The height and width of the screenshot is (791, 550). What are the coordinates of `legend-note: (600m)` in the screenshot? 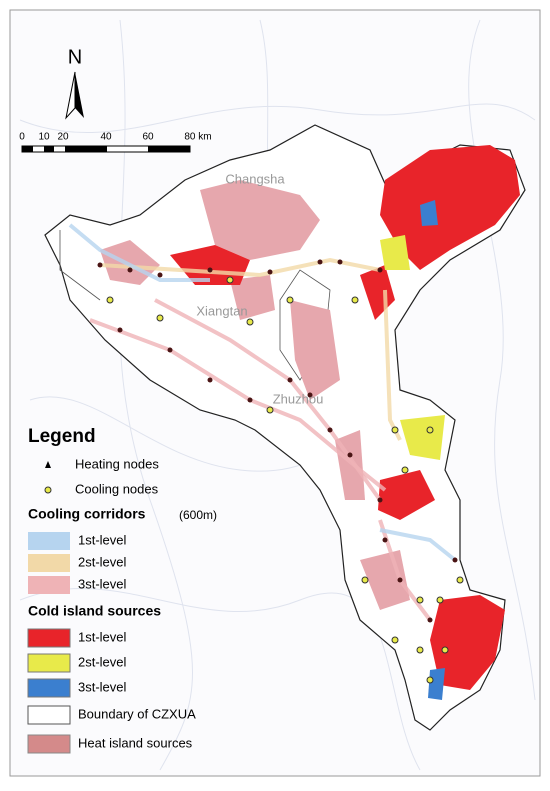 It's located at (198, 515).